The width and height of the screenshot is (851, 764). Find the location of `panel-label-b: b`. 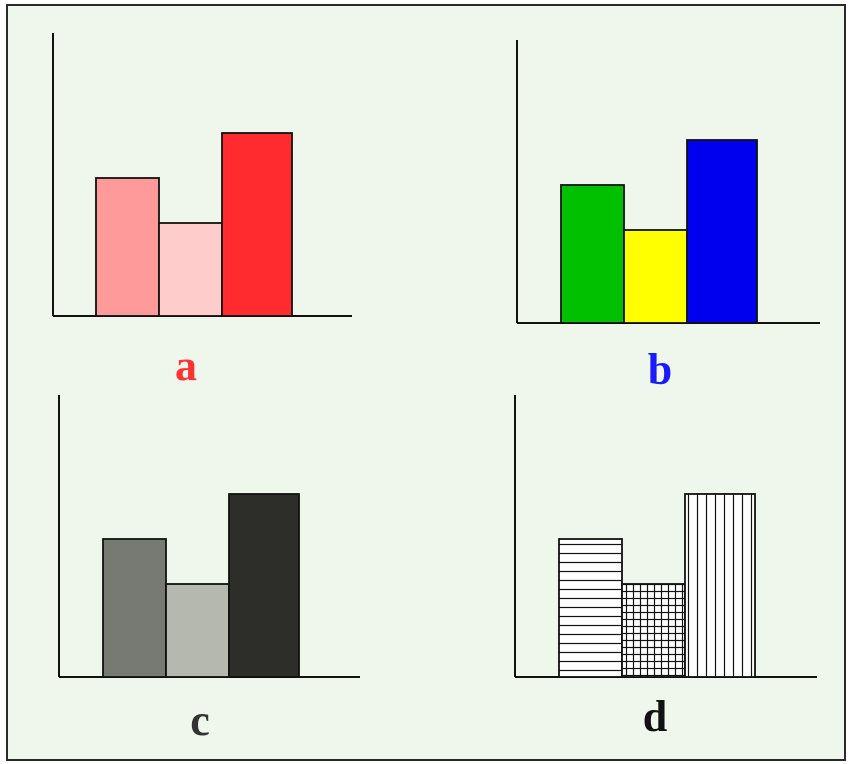

panel-label-b: b is located at coordinates (660, 369).